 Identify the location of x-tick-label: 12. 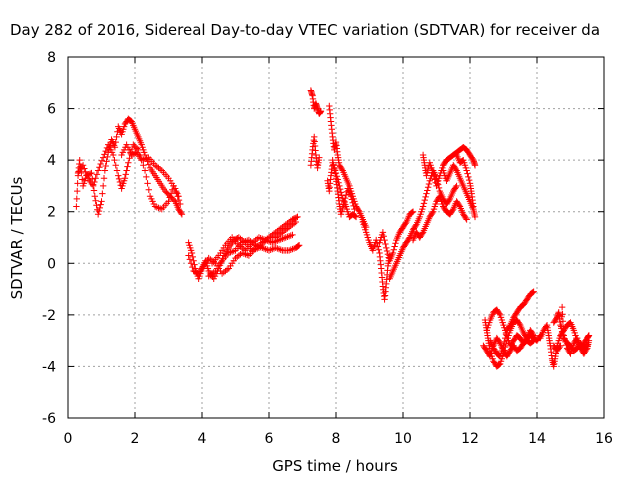
(470, 439).